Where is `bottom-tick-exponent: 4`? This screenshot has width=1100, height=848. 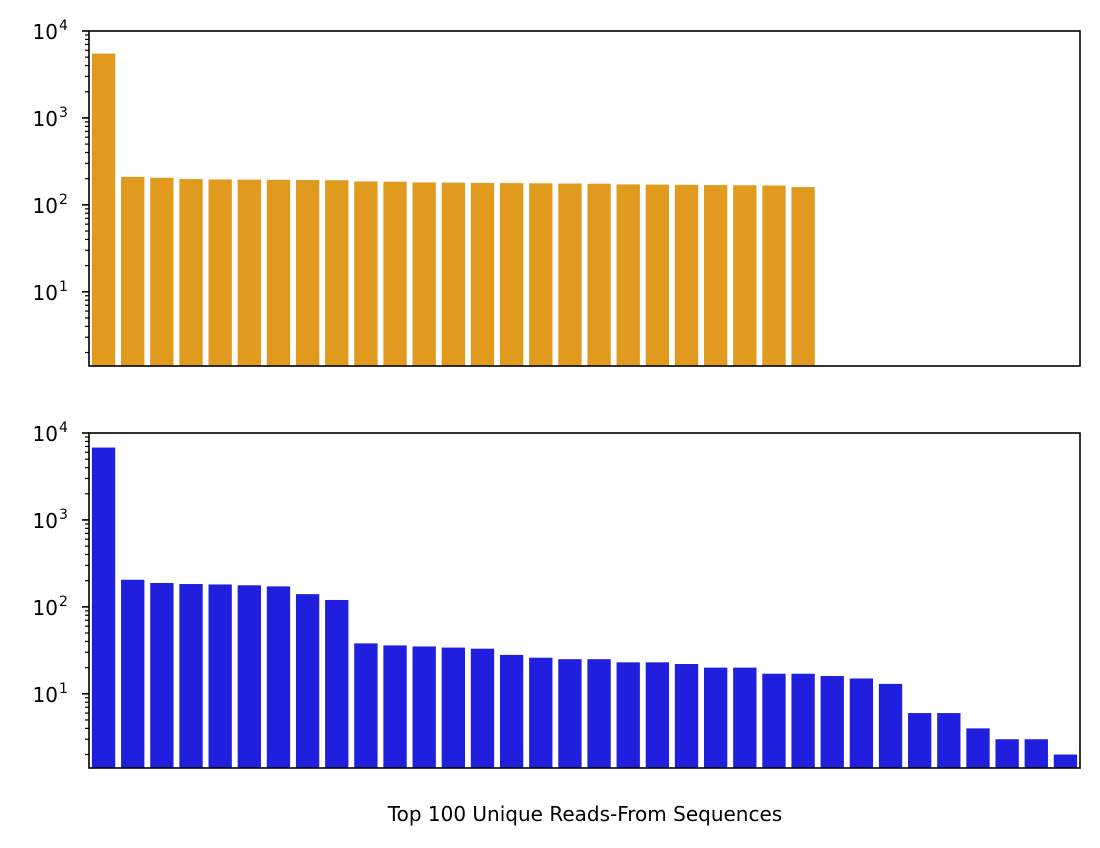
bottom-tick-exponent: 4 is located at coordinates (63, 428).